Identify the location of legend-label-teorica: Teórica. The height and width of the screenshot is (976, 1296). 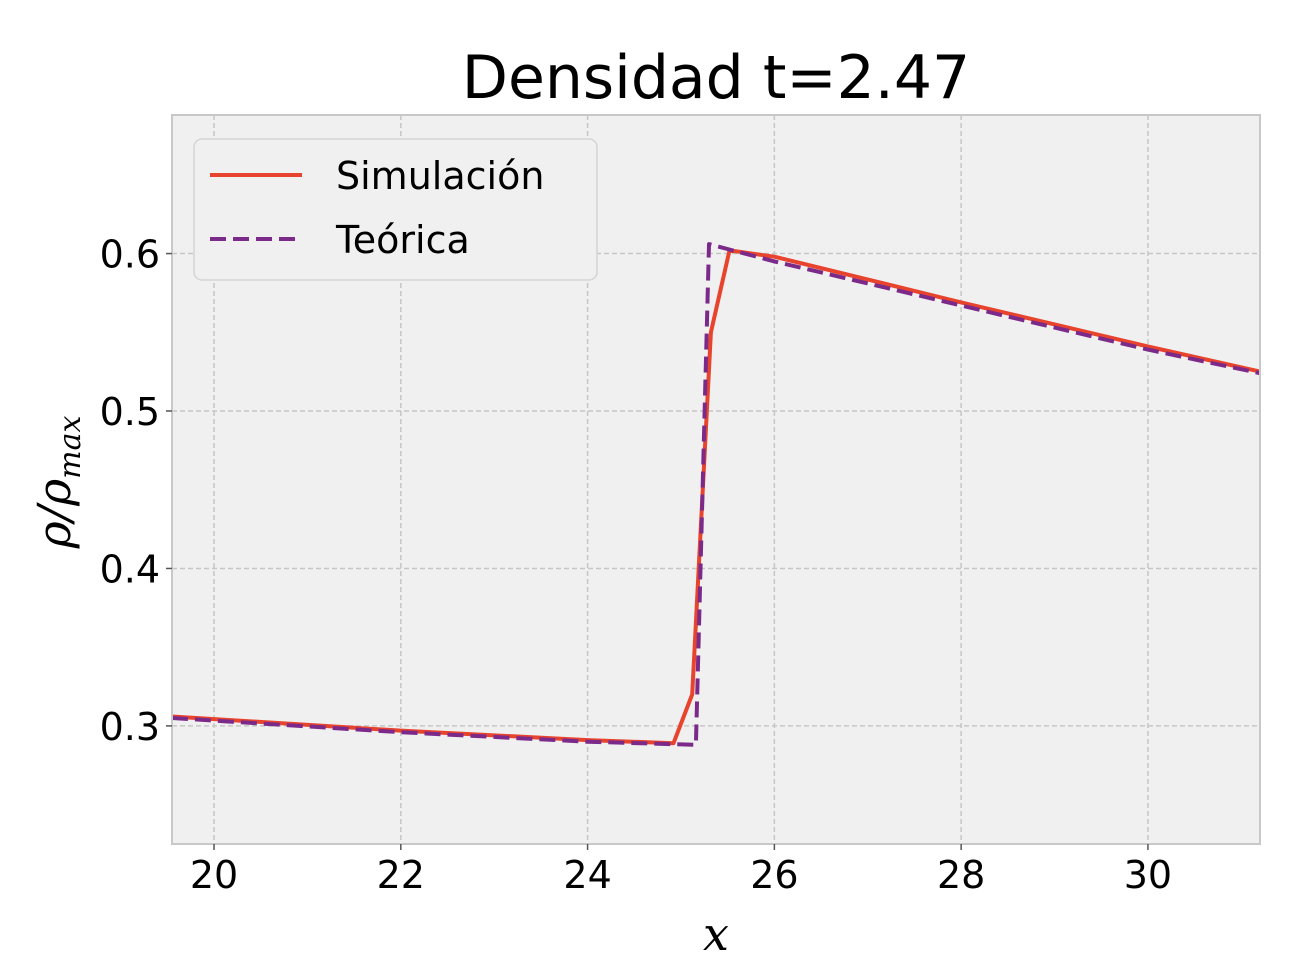
(402, 240).